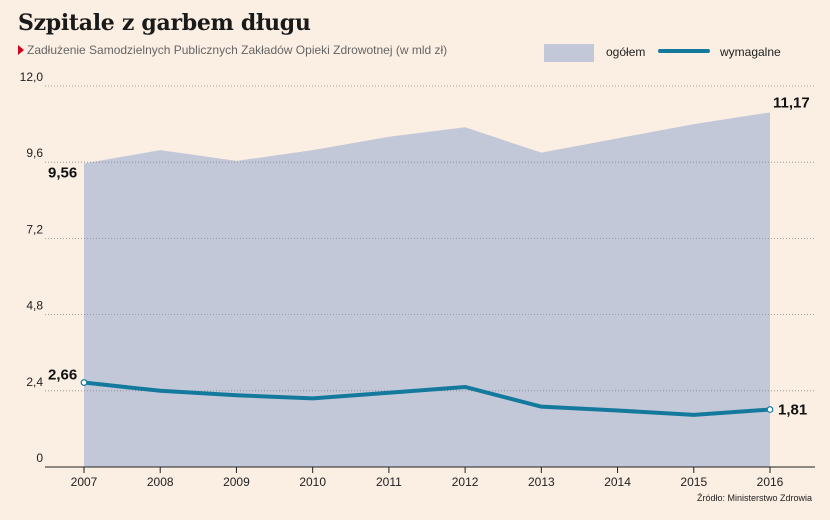  I want to click on x-tick-label: 2012, so click(465, 482).